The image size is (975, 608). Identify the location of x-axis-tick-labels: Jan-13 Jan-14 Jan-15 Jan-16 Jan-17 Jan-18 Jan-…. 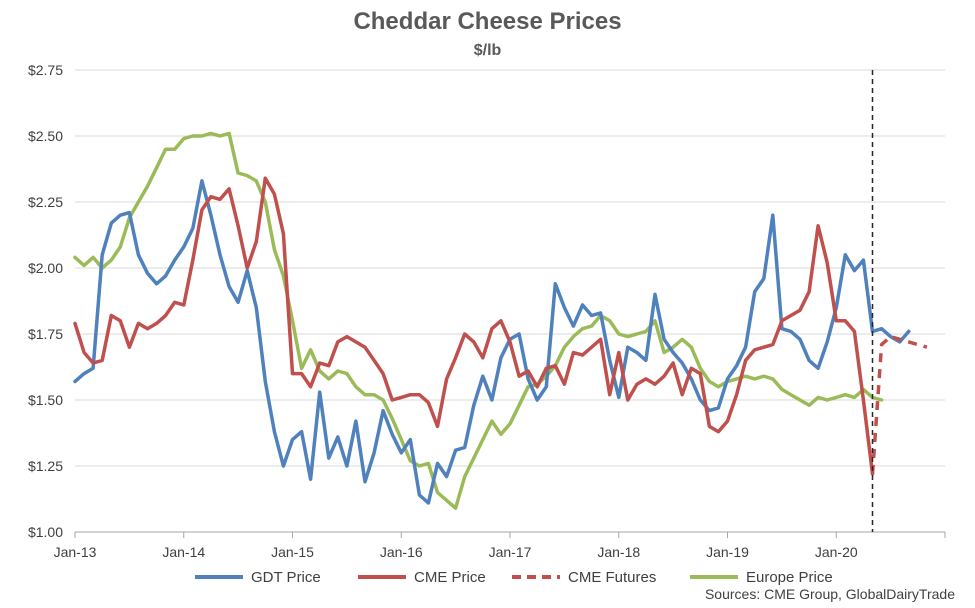
(456, 552).